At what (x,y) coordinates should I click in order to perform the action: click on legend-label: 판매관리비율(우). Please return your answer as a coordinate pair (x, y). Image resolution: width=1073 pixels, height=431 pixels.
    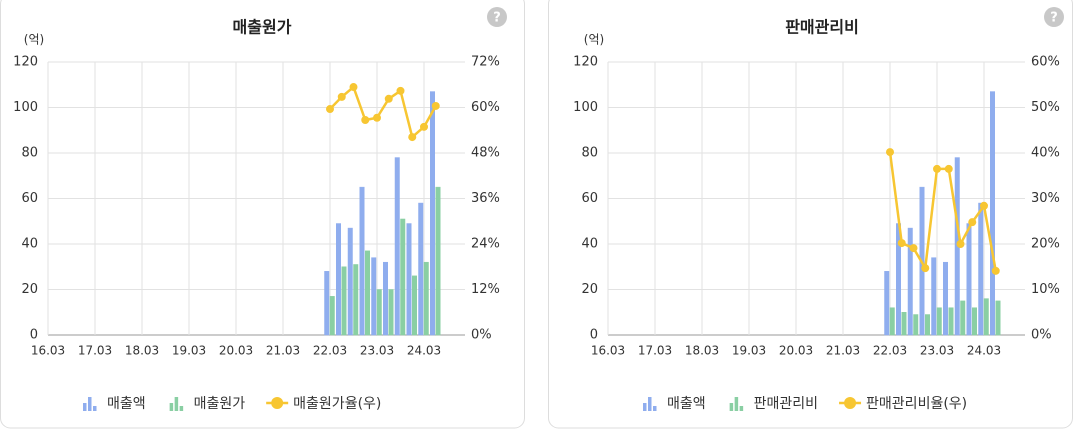
    Looking at the image, I should click on (916, 404).